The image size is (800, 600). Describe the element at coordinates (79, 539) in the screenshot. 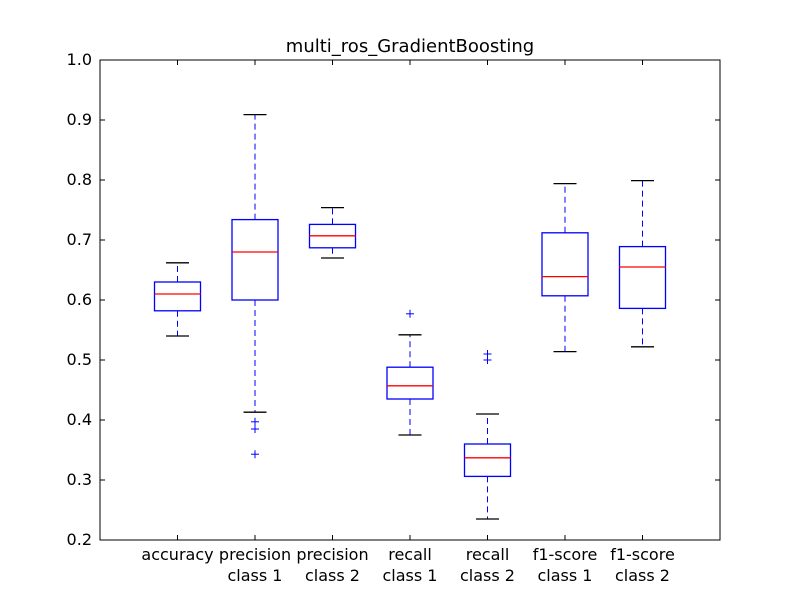

I see `y-tick-label: 0.2` at that location.